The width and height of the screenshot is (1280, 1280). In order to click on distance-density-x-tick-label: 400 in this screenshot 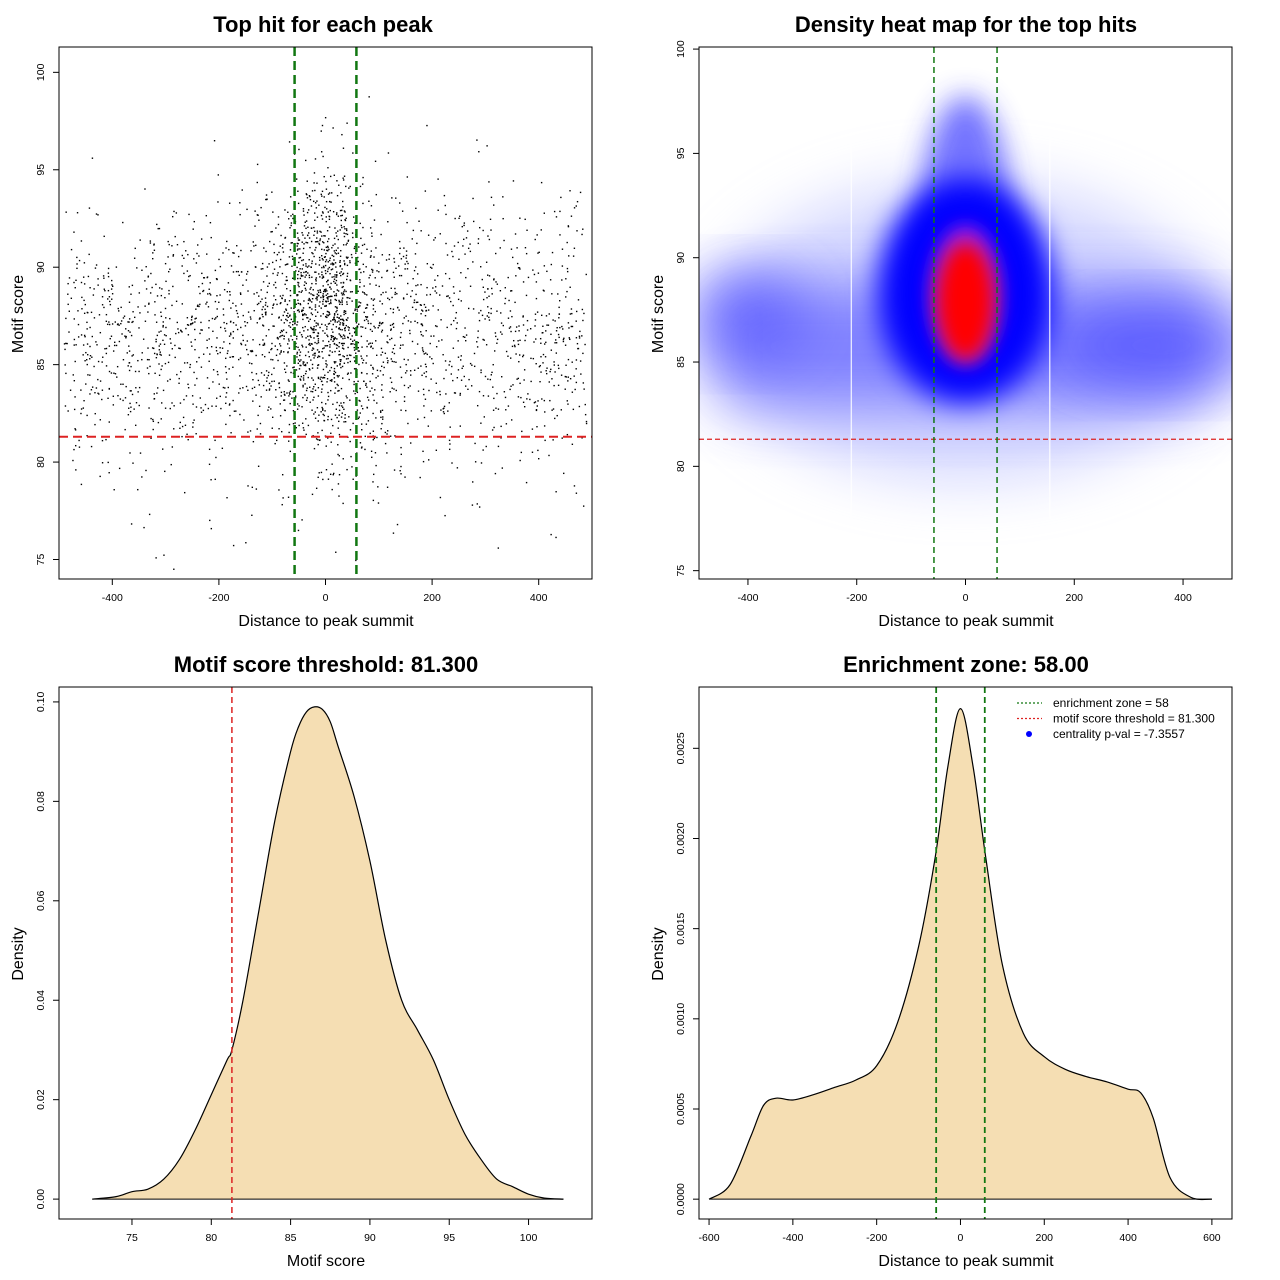, I will do `click(1128, 1238)`.